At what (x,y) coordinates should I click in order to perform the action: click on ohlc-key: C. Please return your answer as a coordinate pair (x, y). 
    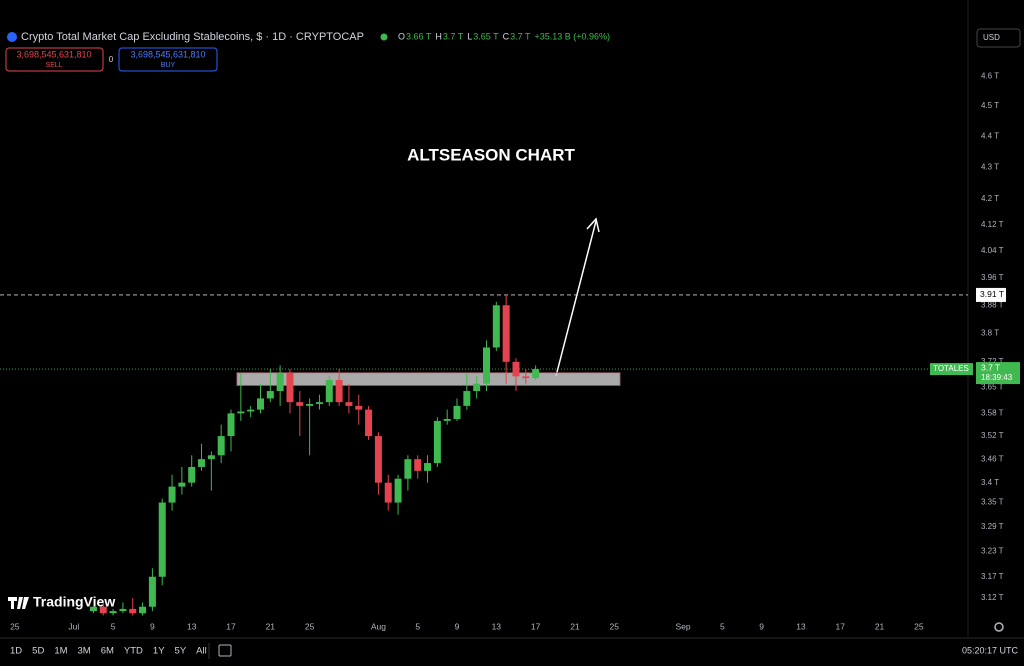
    Looking at the image, I should click on (506, 36).